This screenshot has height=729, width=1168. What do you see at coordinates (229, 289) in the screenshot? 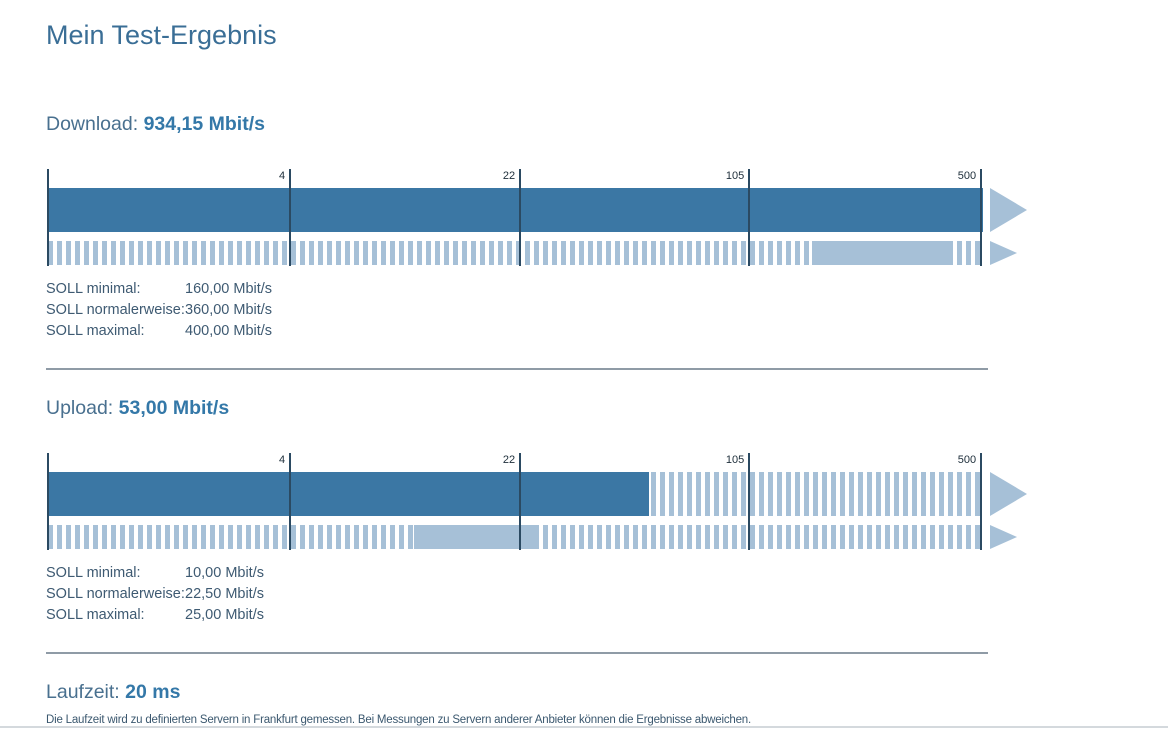
I see `soll-row-value: 160,00 Mbit/s` at bounding box center [229, 289].